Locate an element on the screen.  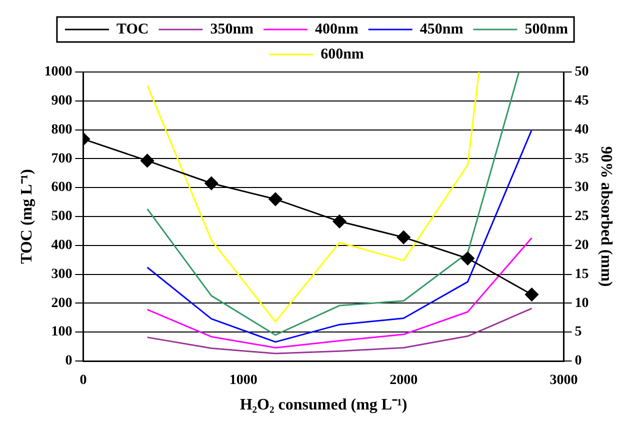
y2-tick-label: 35 is located at coordinates (581, 158).